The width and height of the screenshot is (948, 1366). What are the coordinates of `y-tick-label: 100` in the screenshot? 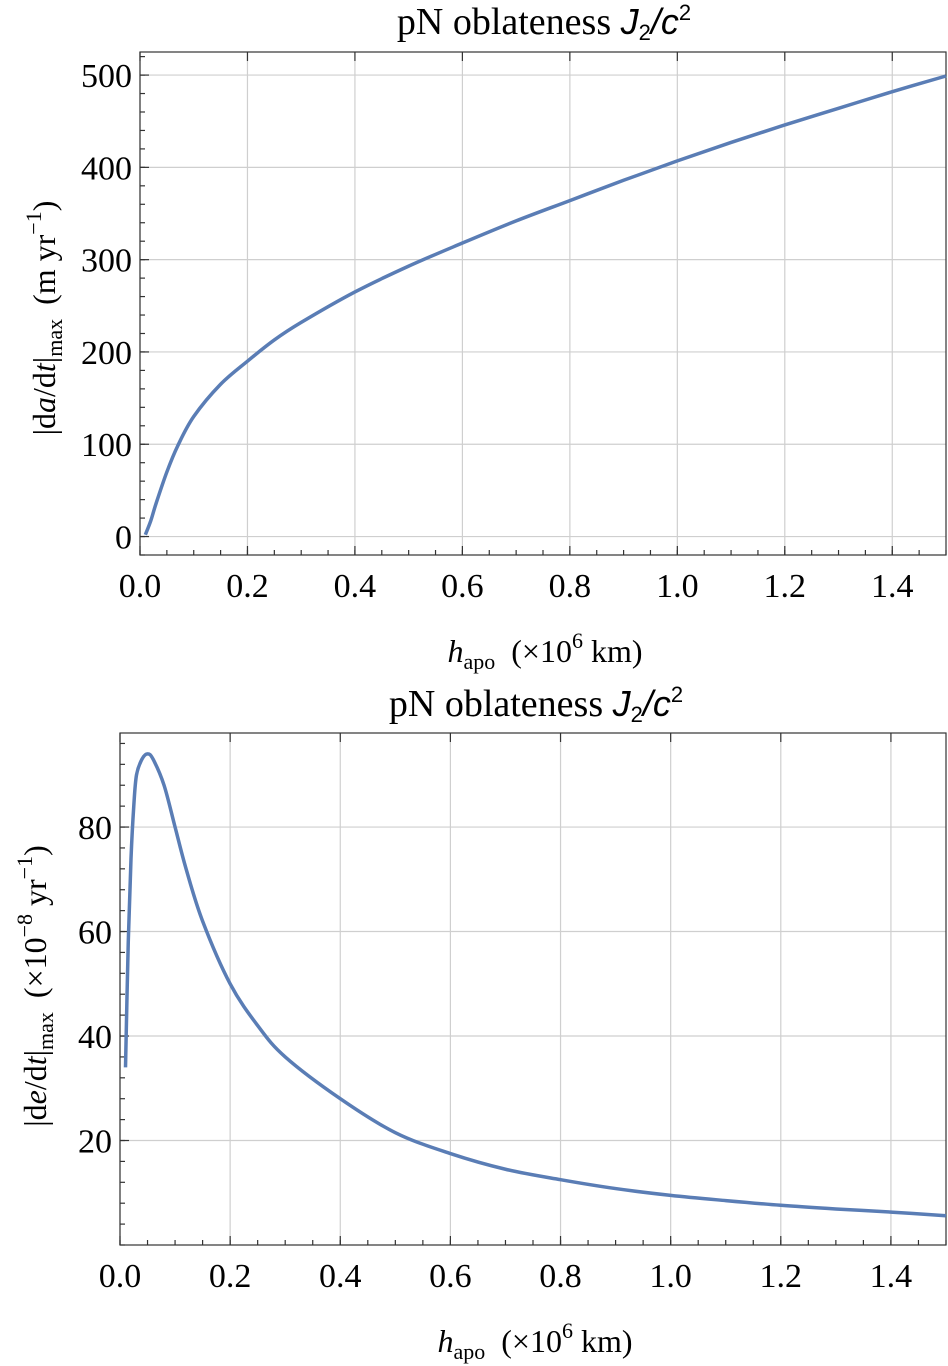 It's located at (106, 445).